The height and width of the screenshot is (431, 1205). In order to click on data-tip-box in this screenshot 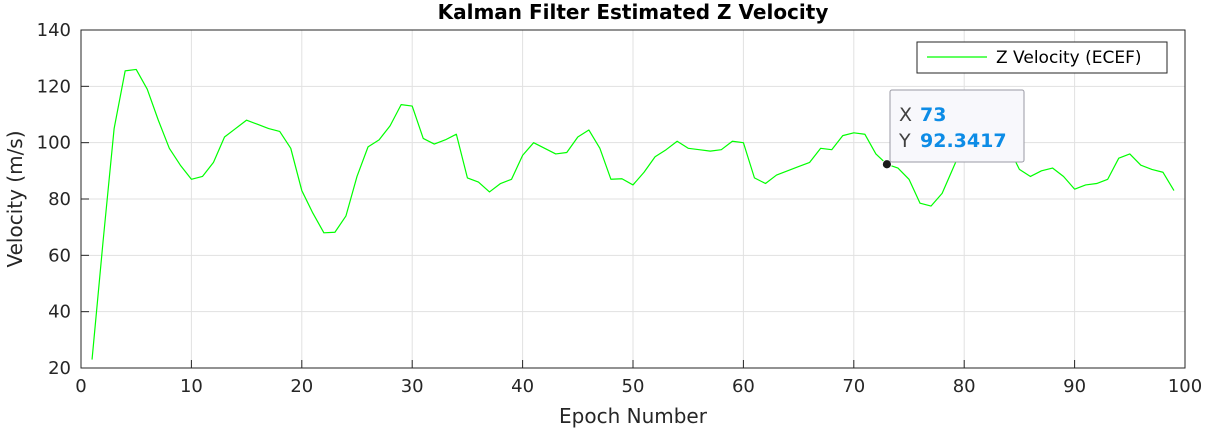, I will do `click(957, 126)`.